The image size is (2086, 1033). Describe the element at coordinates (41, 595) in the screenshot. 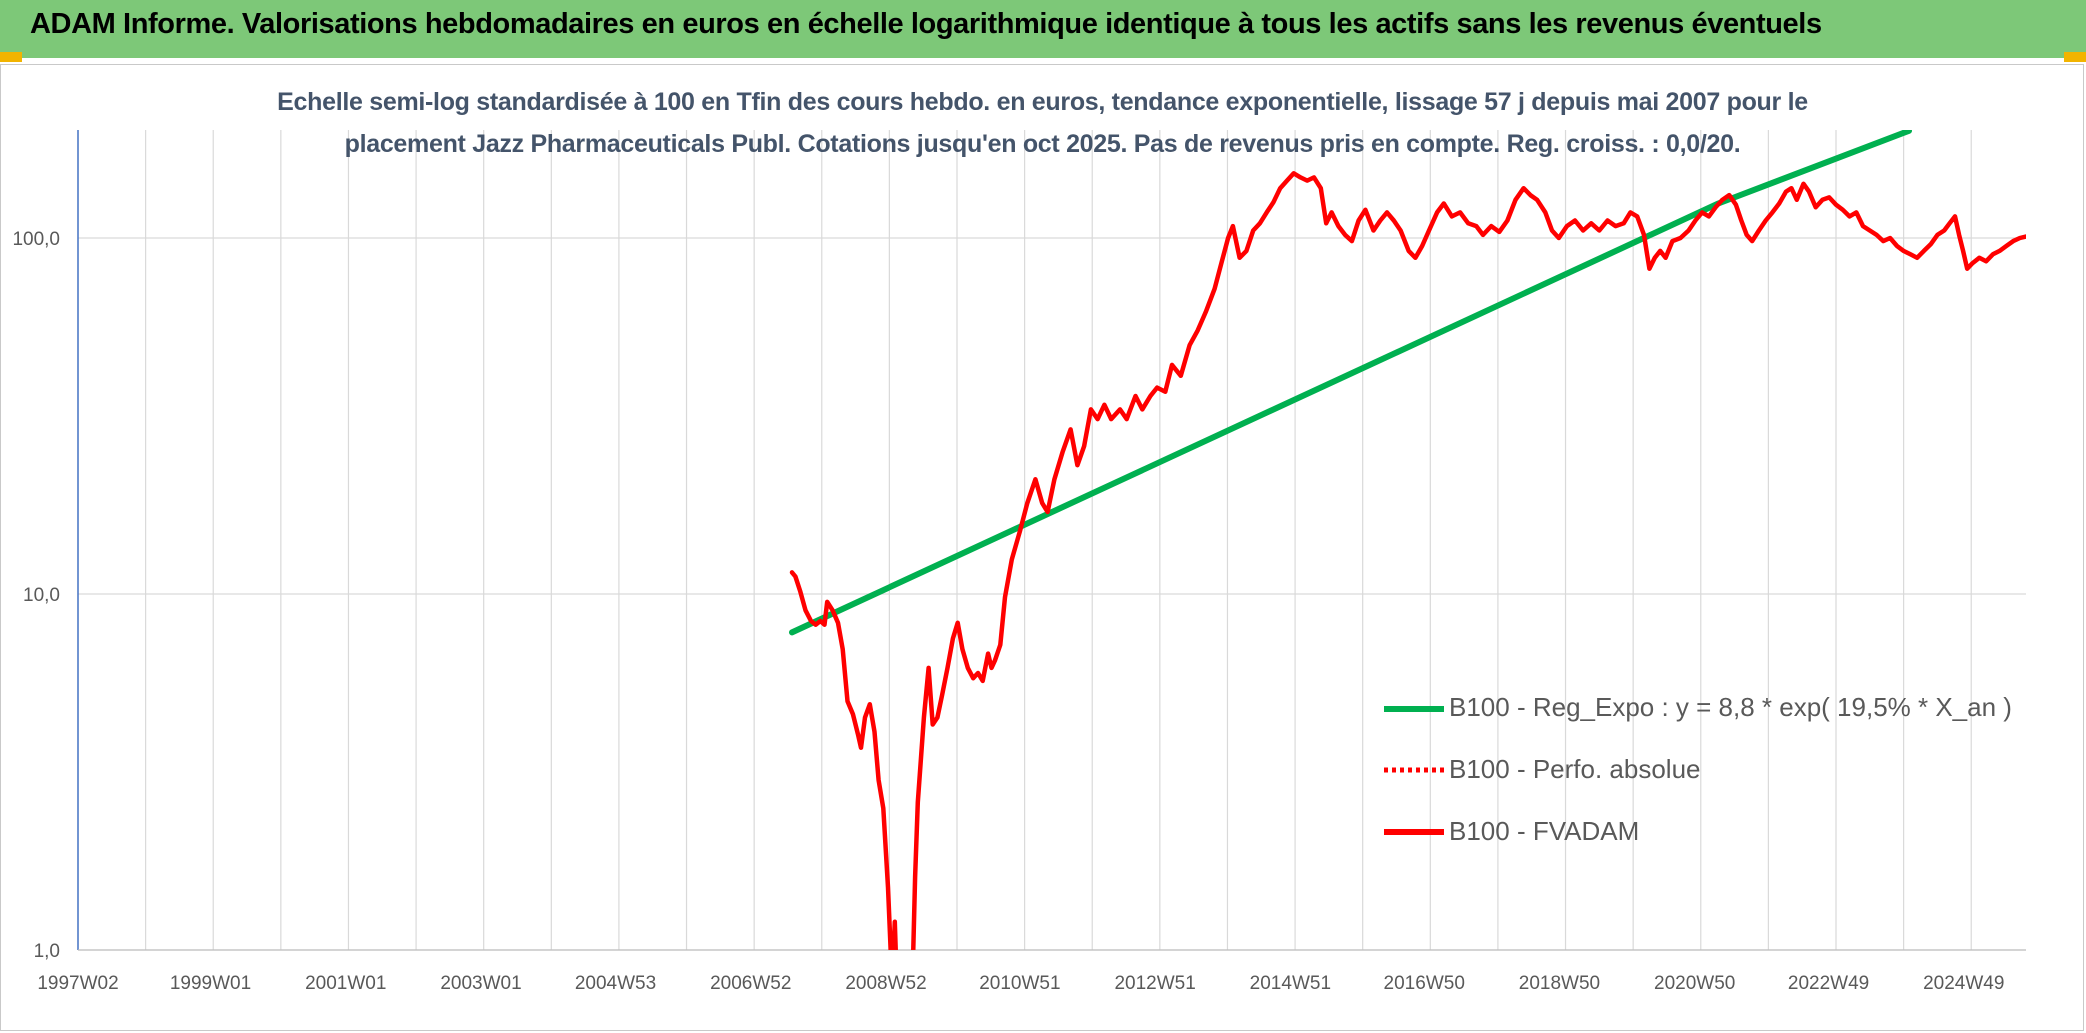

I see `y-tick-label: 10,0` at that location.